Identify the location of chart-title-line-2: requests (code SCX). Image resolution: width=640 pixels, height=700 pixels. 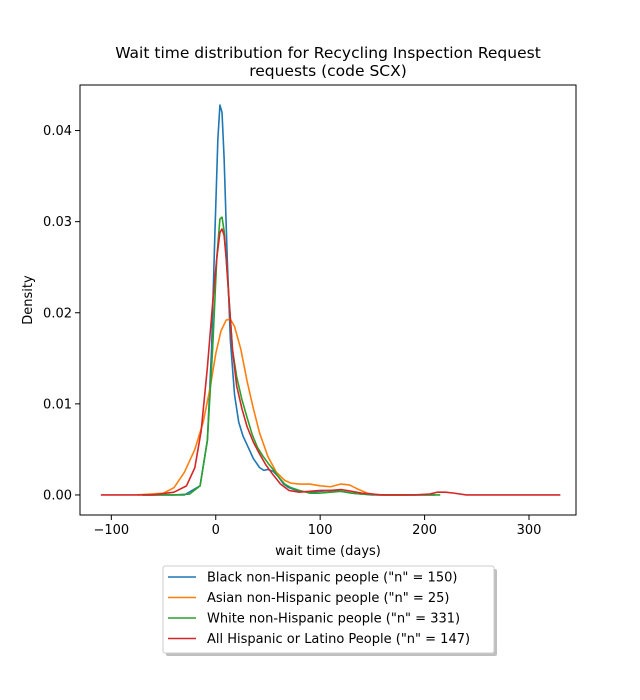
(328, 71).